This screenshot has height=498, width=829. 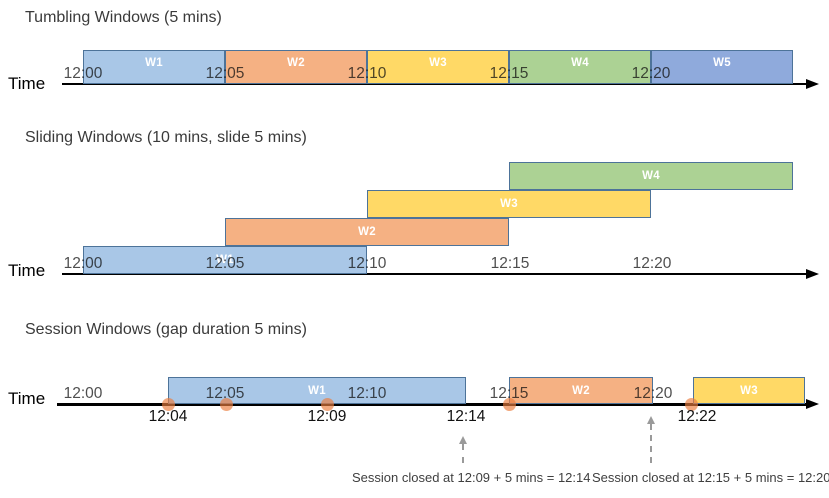 I want to click on tumbling-window-w2: W2, so click(x=296, y=67).